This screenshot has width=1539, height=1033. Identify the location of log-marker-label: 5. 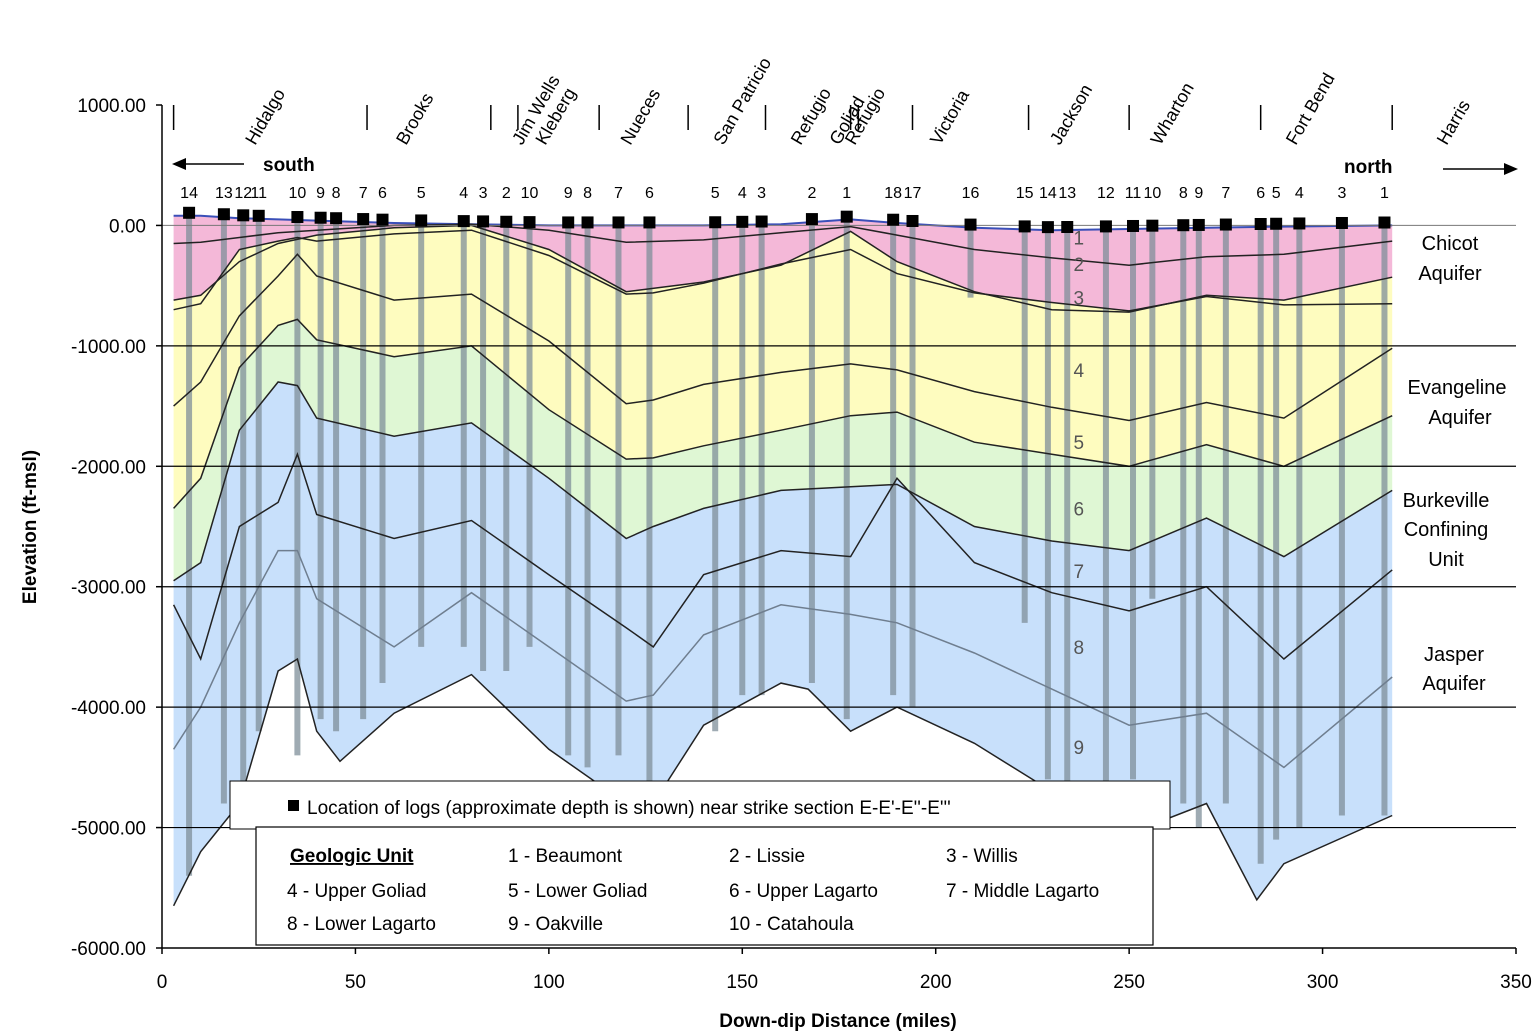
(421, 193).